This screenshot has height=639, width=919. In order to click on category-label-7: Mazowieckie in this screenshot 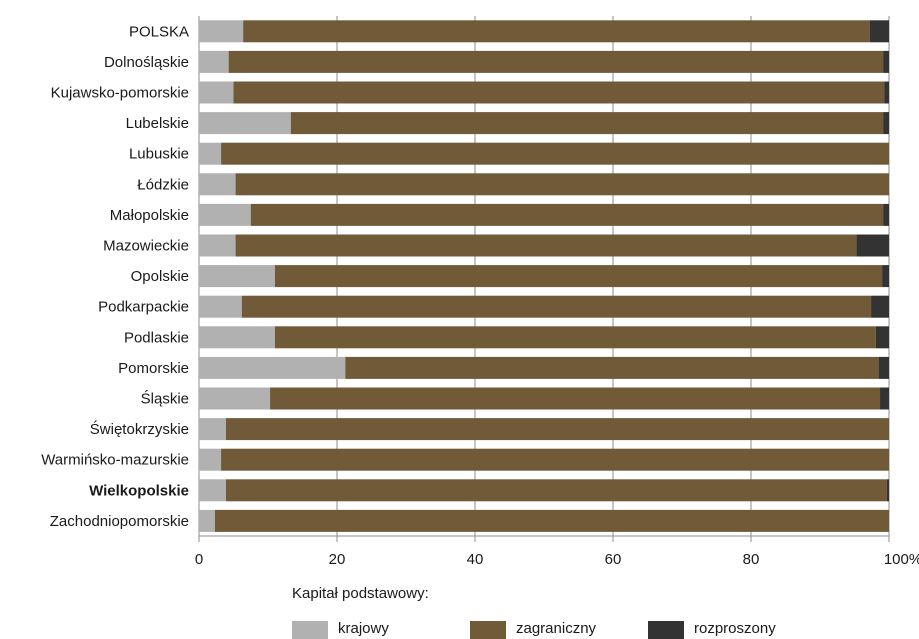, I will do `click(146, 246)`.